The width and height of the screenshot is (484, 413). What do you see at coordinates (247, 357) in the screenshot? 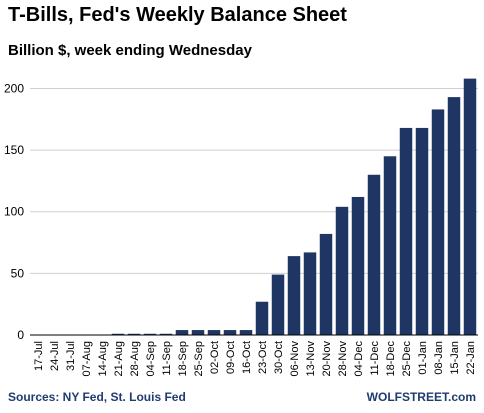
I see `x-tick-label: 16-Oct` at bounding box center [247, 357].